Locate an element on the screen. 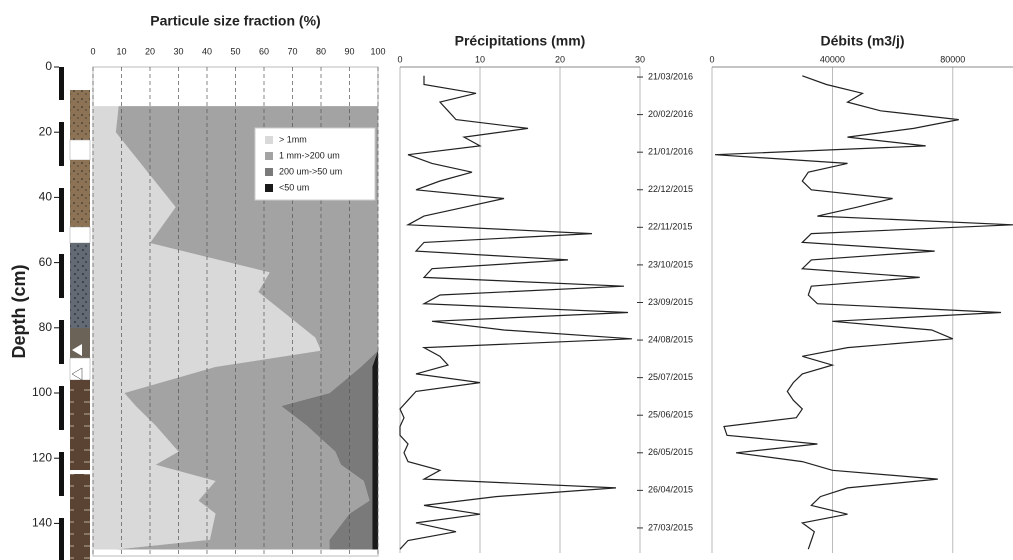 The image size is (1013, 560). y-tick-label: 22/12/2015 is located at coordinates (670, 189).